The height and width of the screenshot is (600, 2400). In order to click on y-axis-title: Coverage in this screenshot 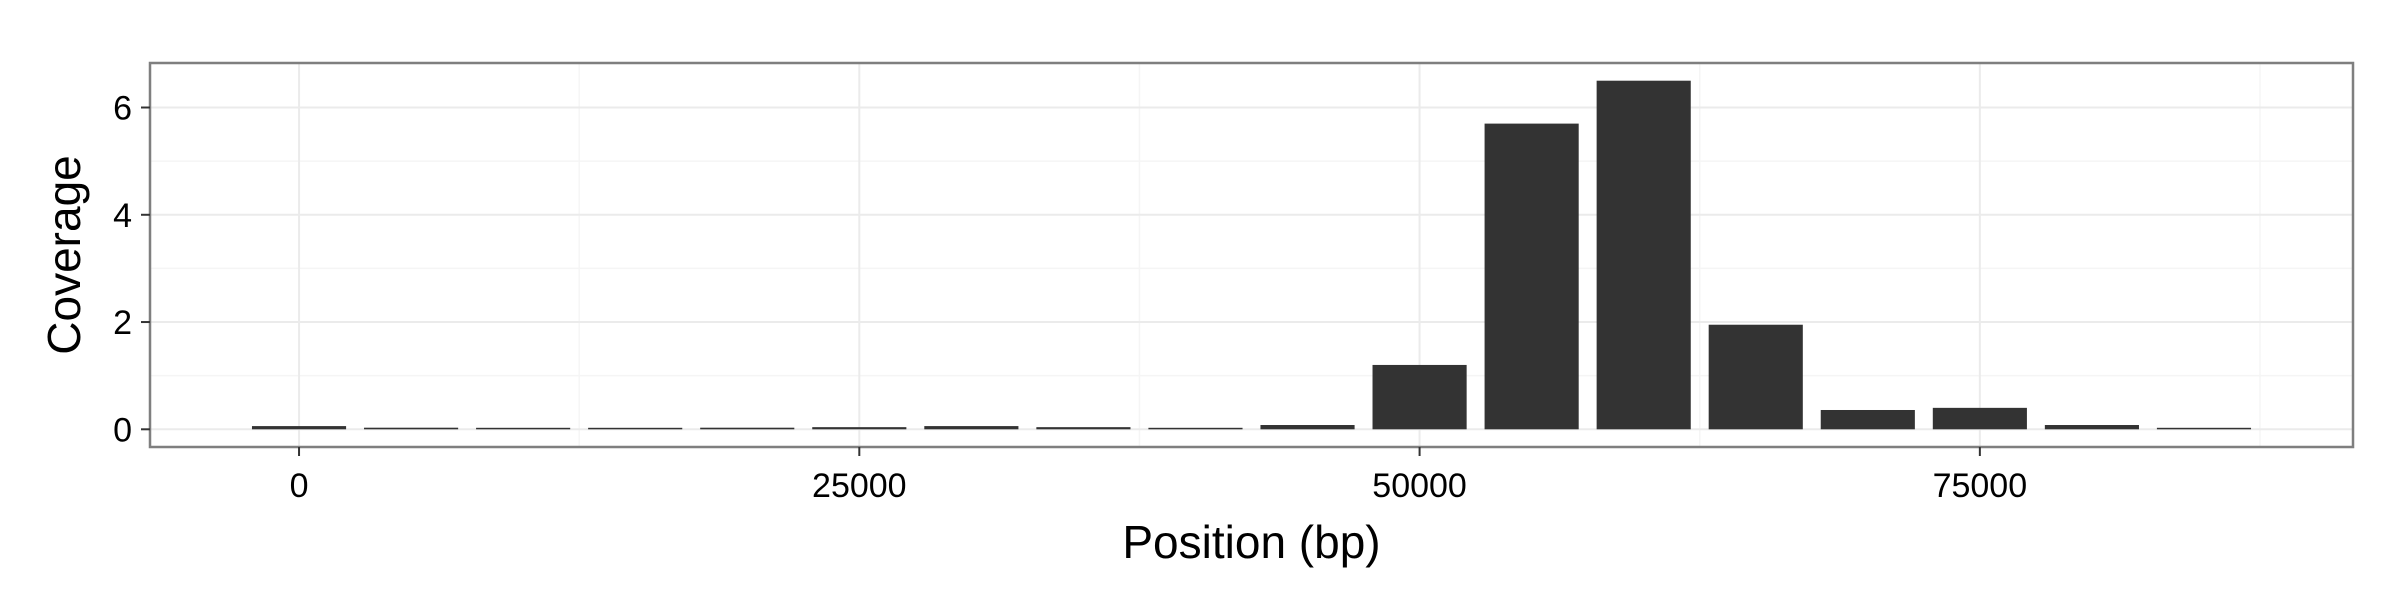, I will do `click(64, 254)`.